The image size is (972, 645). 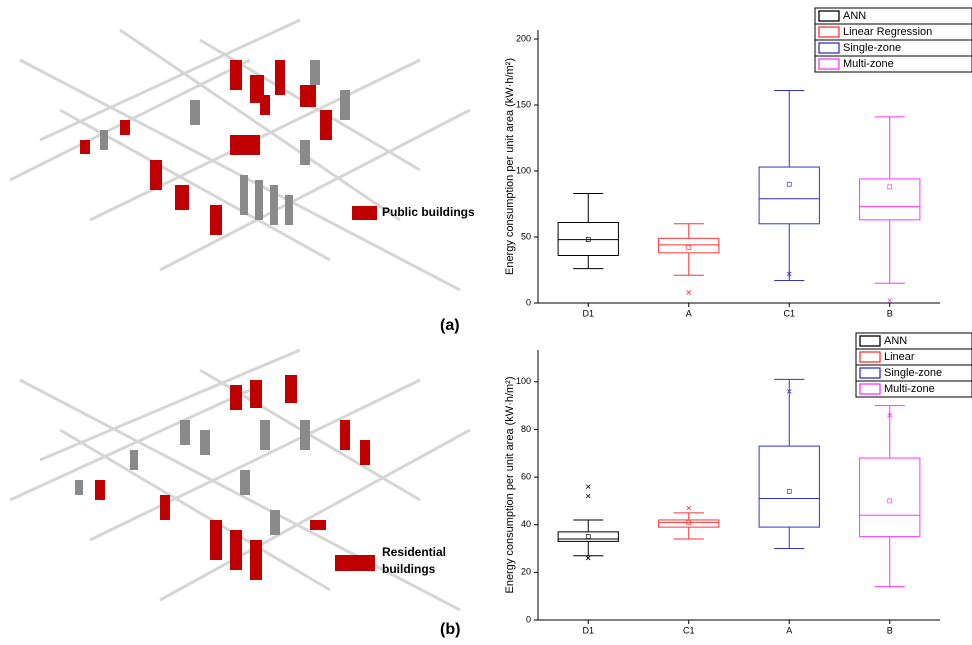 What do you see at coordinates (526, 476) in the screenshot?
I see `y-tick-label: 60` at bounding box center [526, 476].